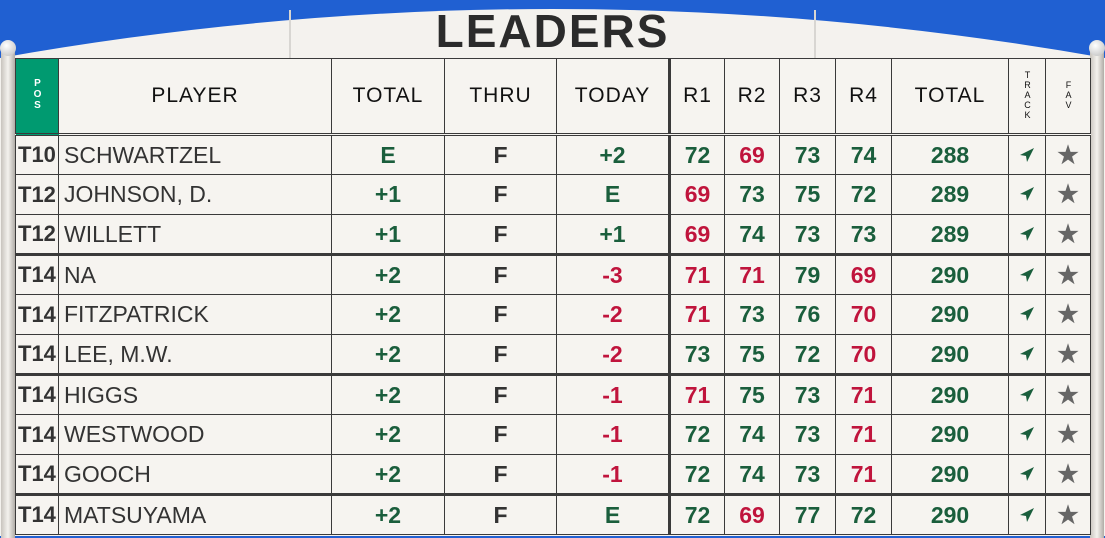 The width and height of the screenshot is (1105, 538). Describe the element at coordinates (195, 194) in the screenshot. I see `player-name: JOHNSON, D.` at that location.